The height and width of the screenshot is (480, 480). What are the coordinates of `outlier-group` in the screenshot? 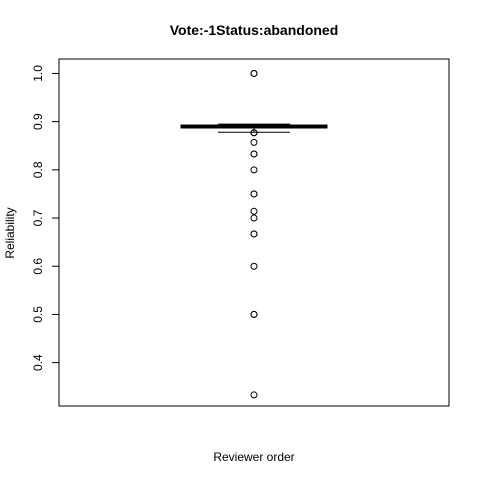 It's located at (254, 234).